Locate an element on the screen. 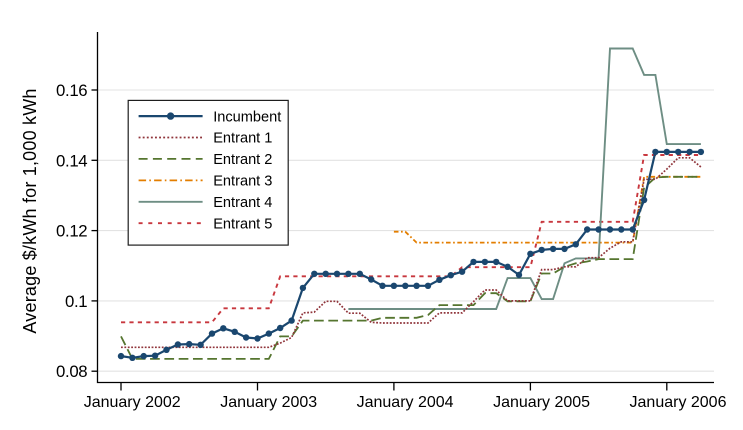  svg-text: 0.08 is located at coordinates (71, 371).